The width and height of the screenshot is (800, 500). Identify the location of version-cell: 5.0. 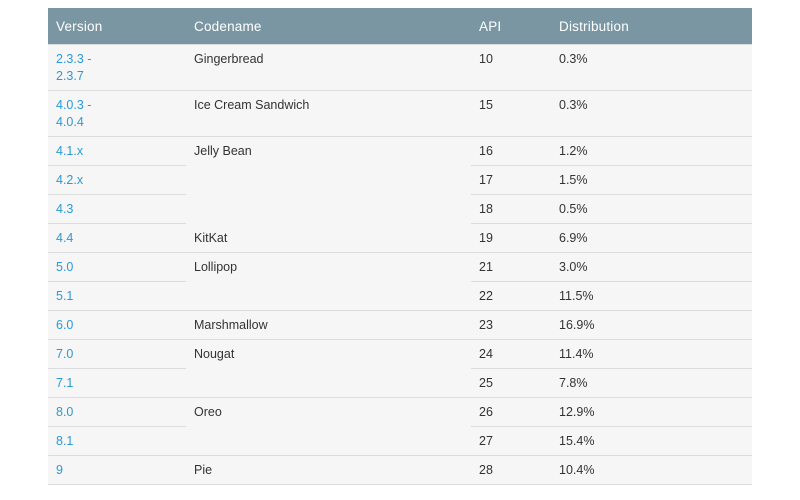
(117, 267).